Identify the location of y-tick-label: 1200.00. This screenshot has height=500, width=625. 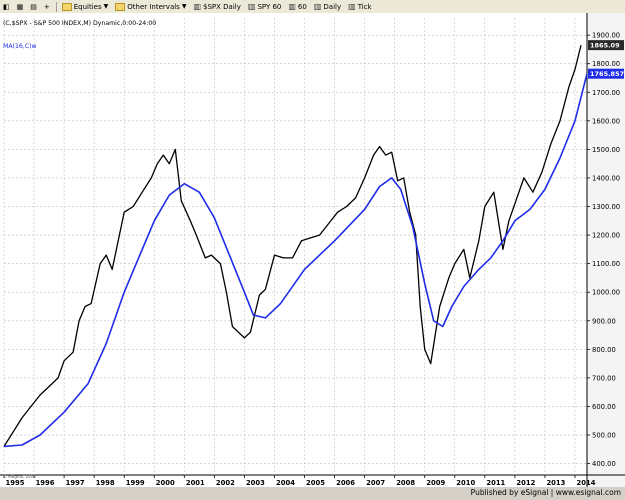
(606, 236).